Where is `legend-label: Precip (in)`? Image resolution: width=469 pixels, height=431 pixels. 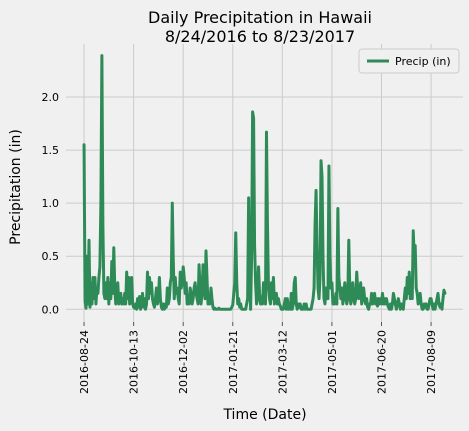 legend-label: Precip (in) is located at coordinates (423, 61).